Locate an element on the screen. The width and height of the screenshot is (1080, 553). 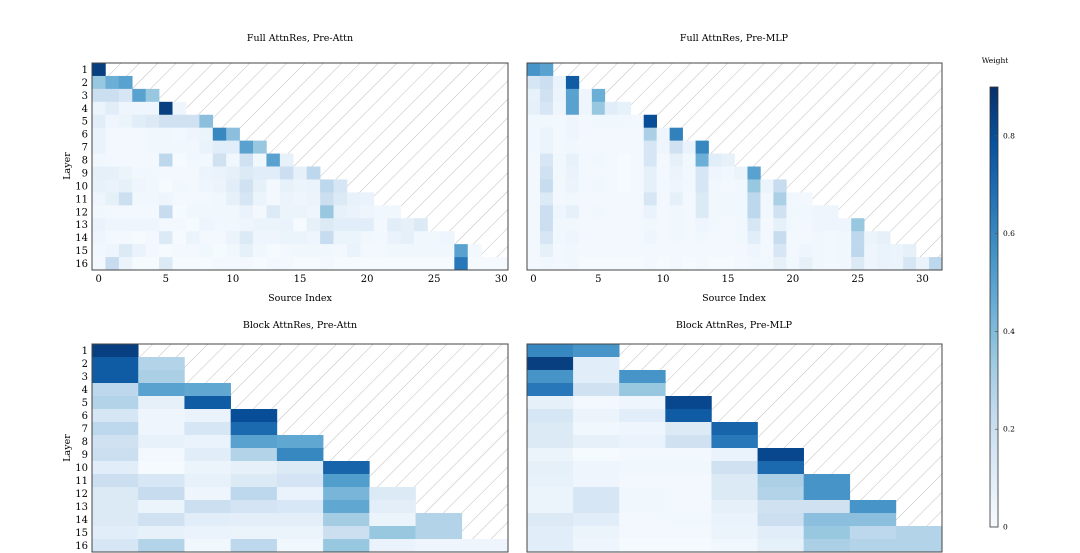
colorbar-tick-label: 0 is located at coordinates (1005, 527).